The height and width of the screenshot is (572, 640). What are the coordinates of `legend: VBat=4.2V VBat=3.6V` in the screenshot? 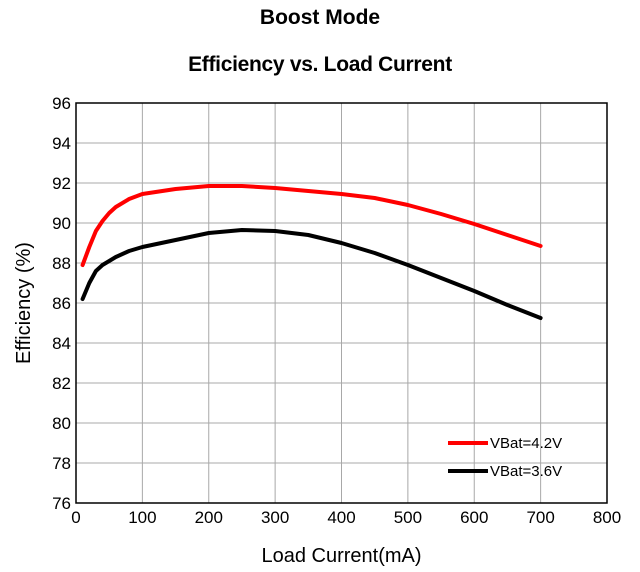 It's located at (505, 457).